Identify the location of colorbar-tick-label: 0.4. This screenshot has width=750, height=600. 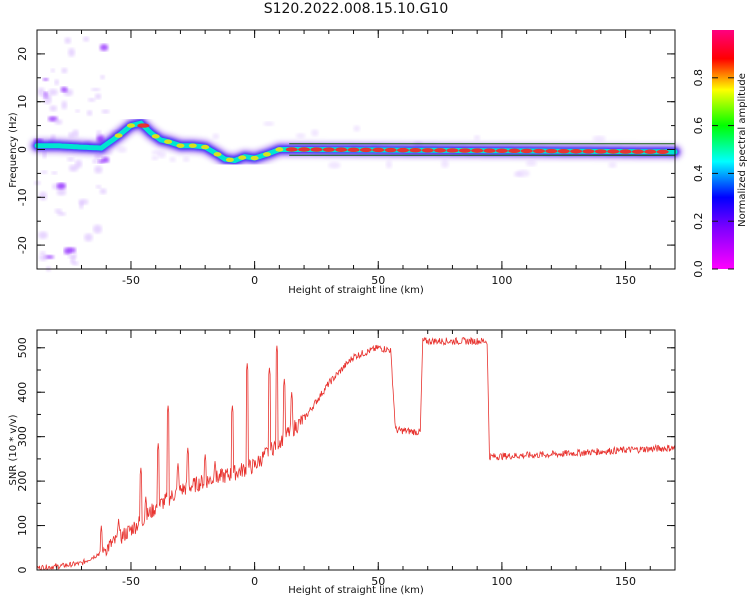
(698, 174).